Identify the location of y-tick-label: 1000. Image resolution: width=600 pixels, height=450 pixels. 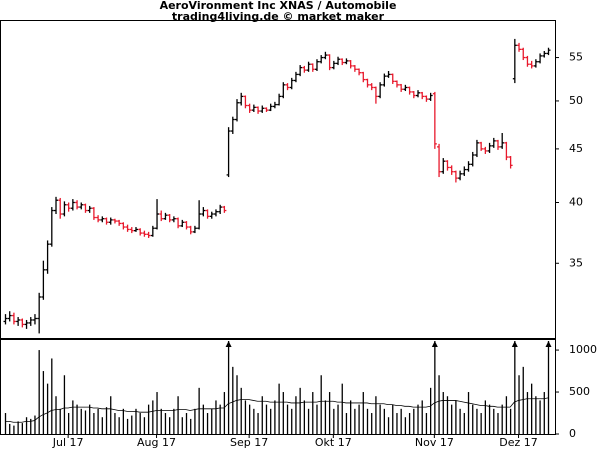
(583, 349).